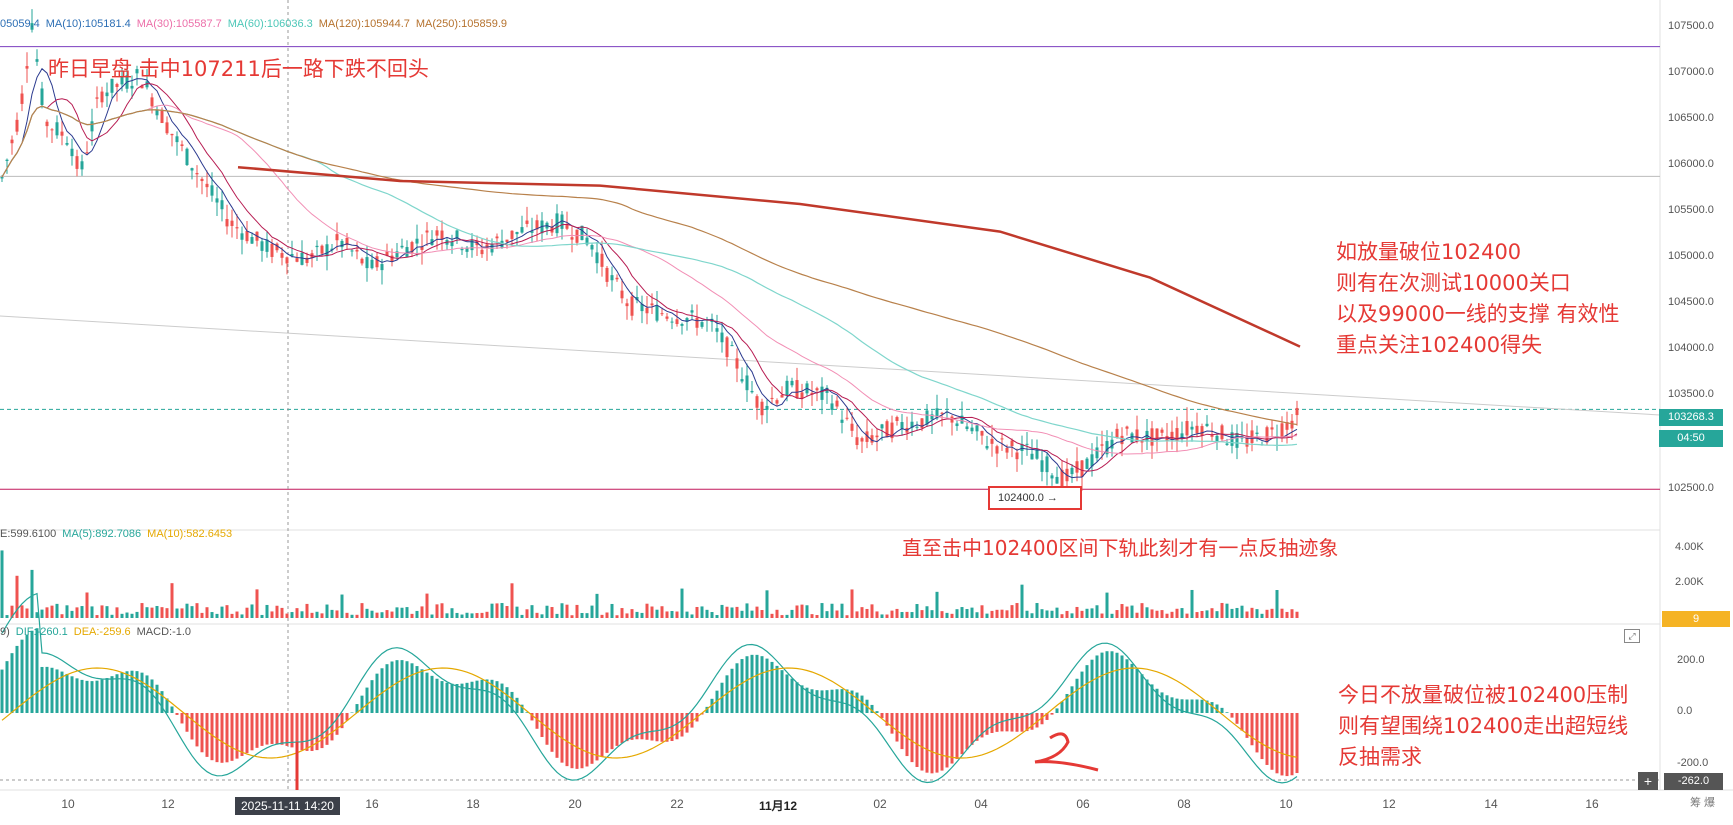 Image resolution: width=1733 pixels, height=825 pixels. I want to click on price-tick-label: 107000.0, so click(1691, 72).